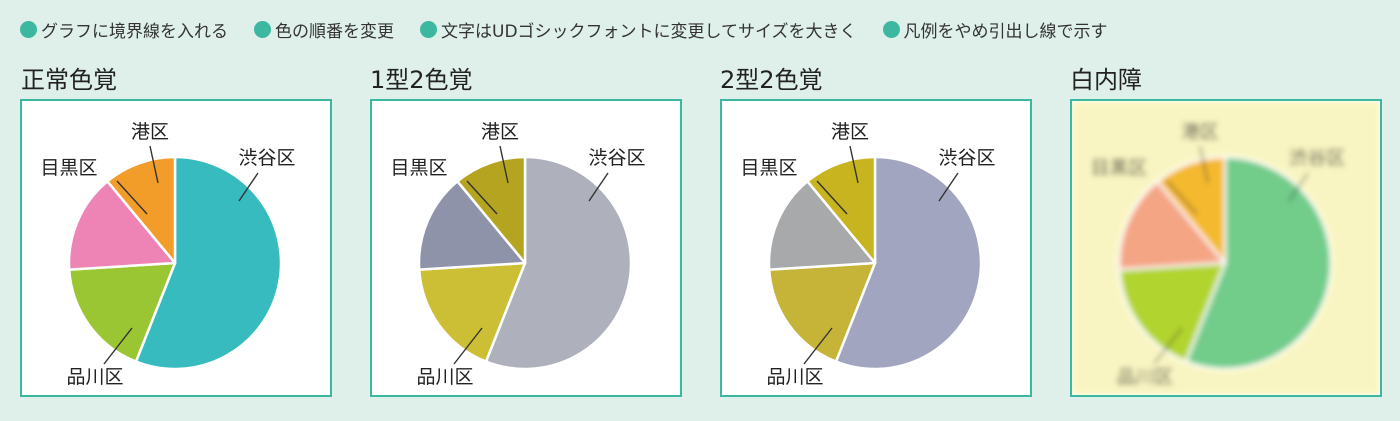  Describe the element at coordinates (134, 31) in the screenshot. I see `tip-text: グラフに境界線を入れる` at that location.